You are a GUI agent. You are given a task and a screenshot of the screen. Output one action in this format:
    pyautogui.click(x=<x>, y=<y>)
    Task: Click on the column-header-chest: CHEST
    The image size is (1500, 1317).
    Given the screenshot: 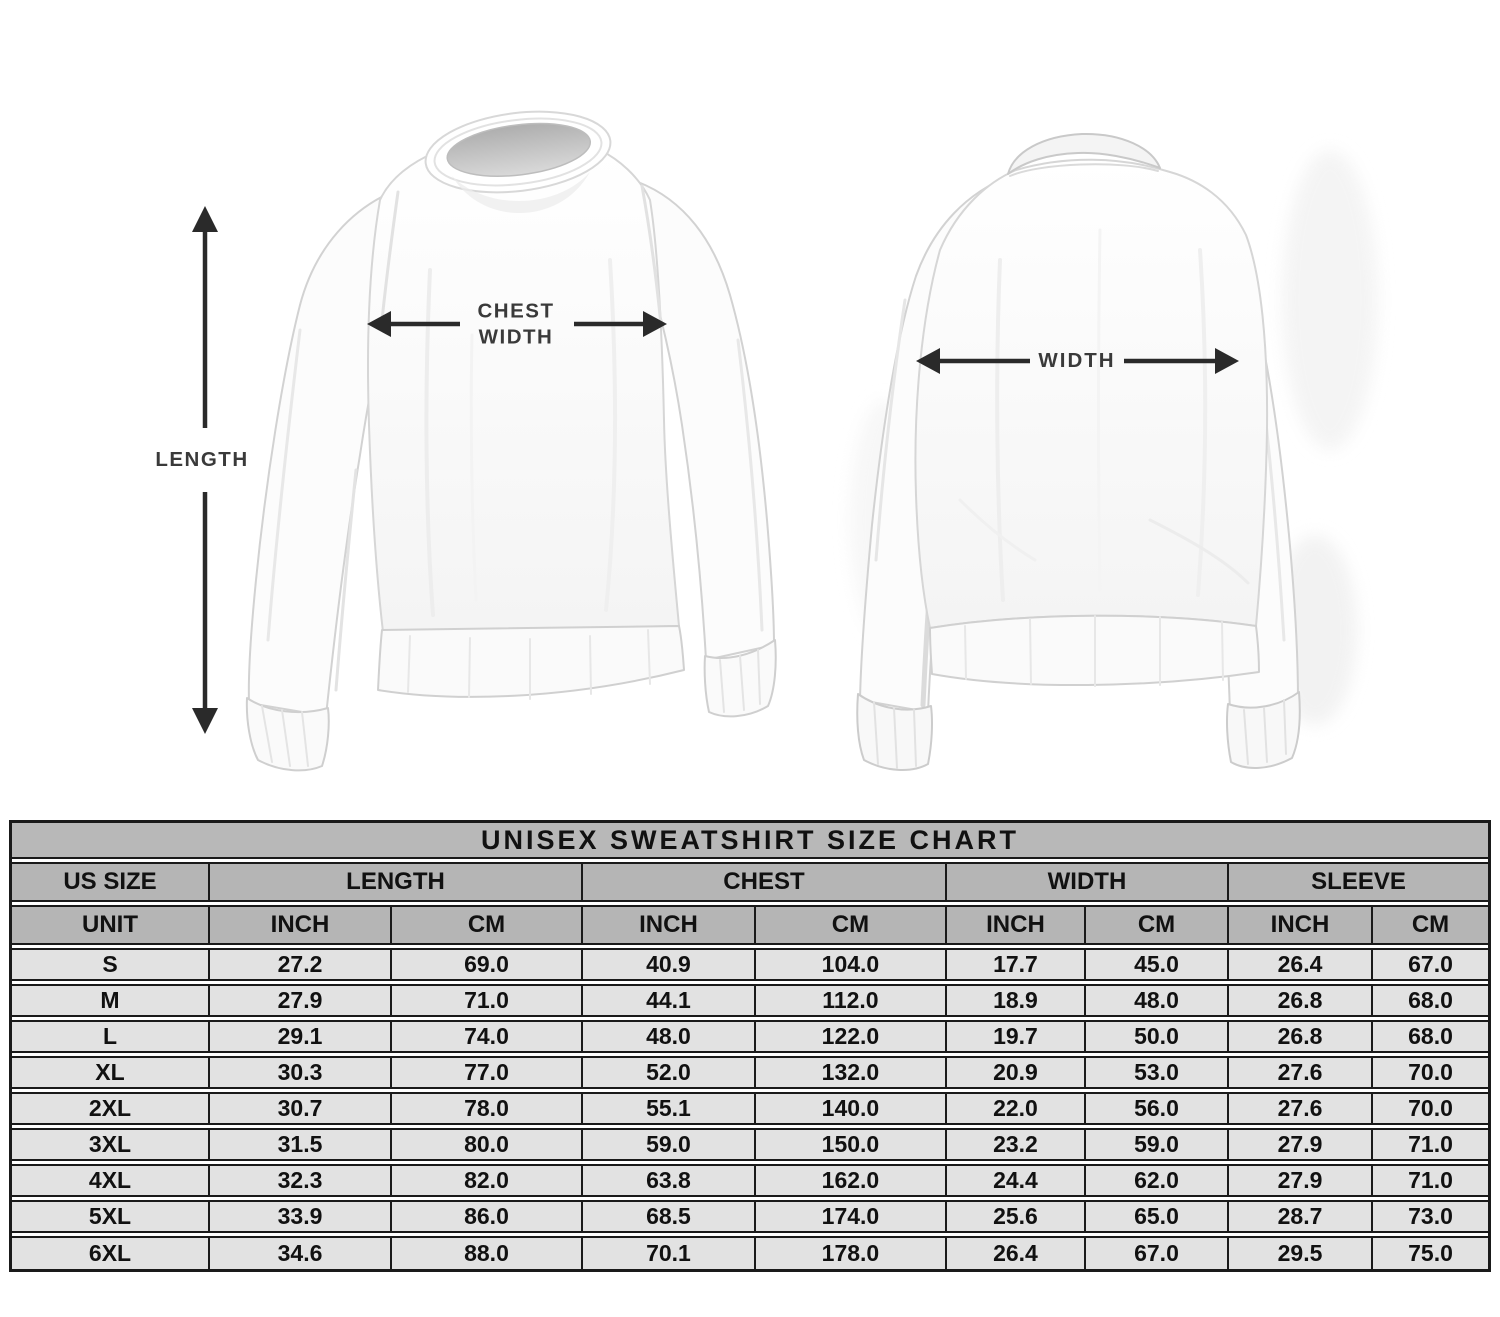 What is the action you would take?
    pyautogui.click(x=762, y=882)
    